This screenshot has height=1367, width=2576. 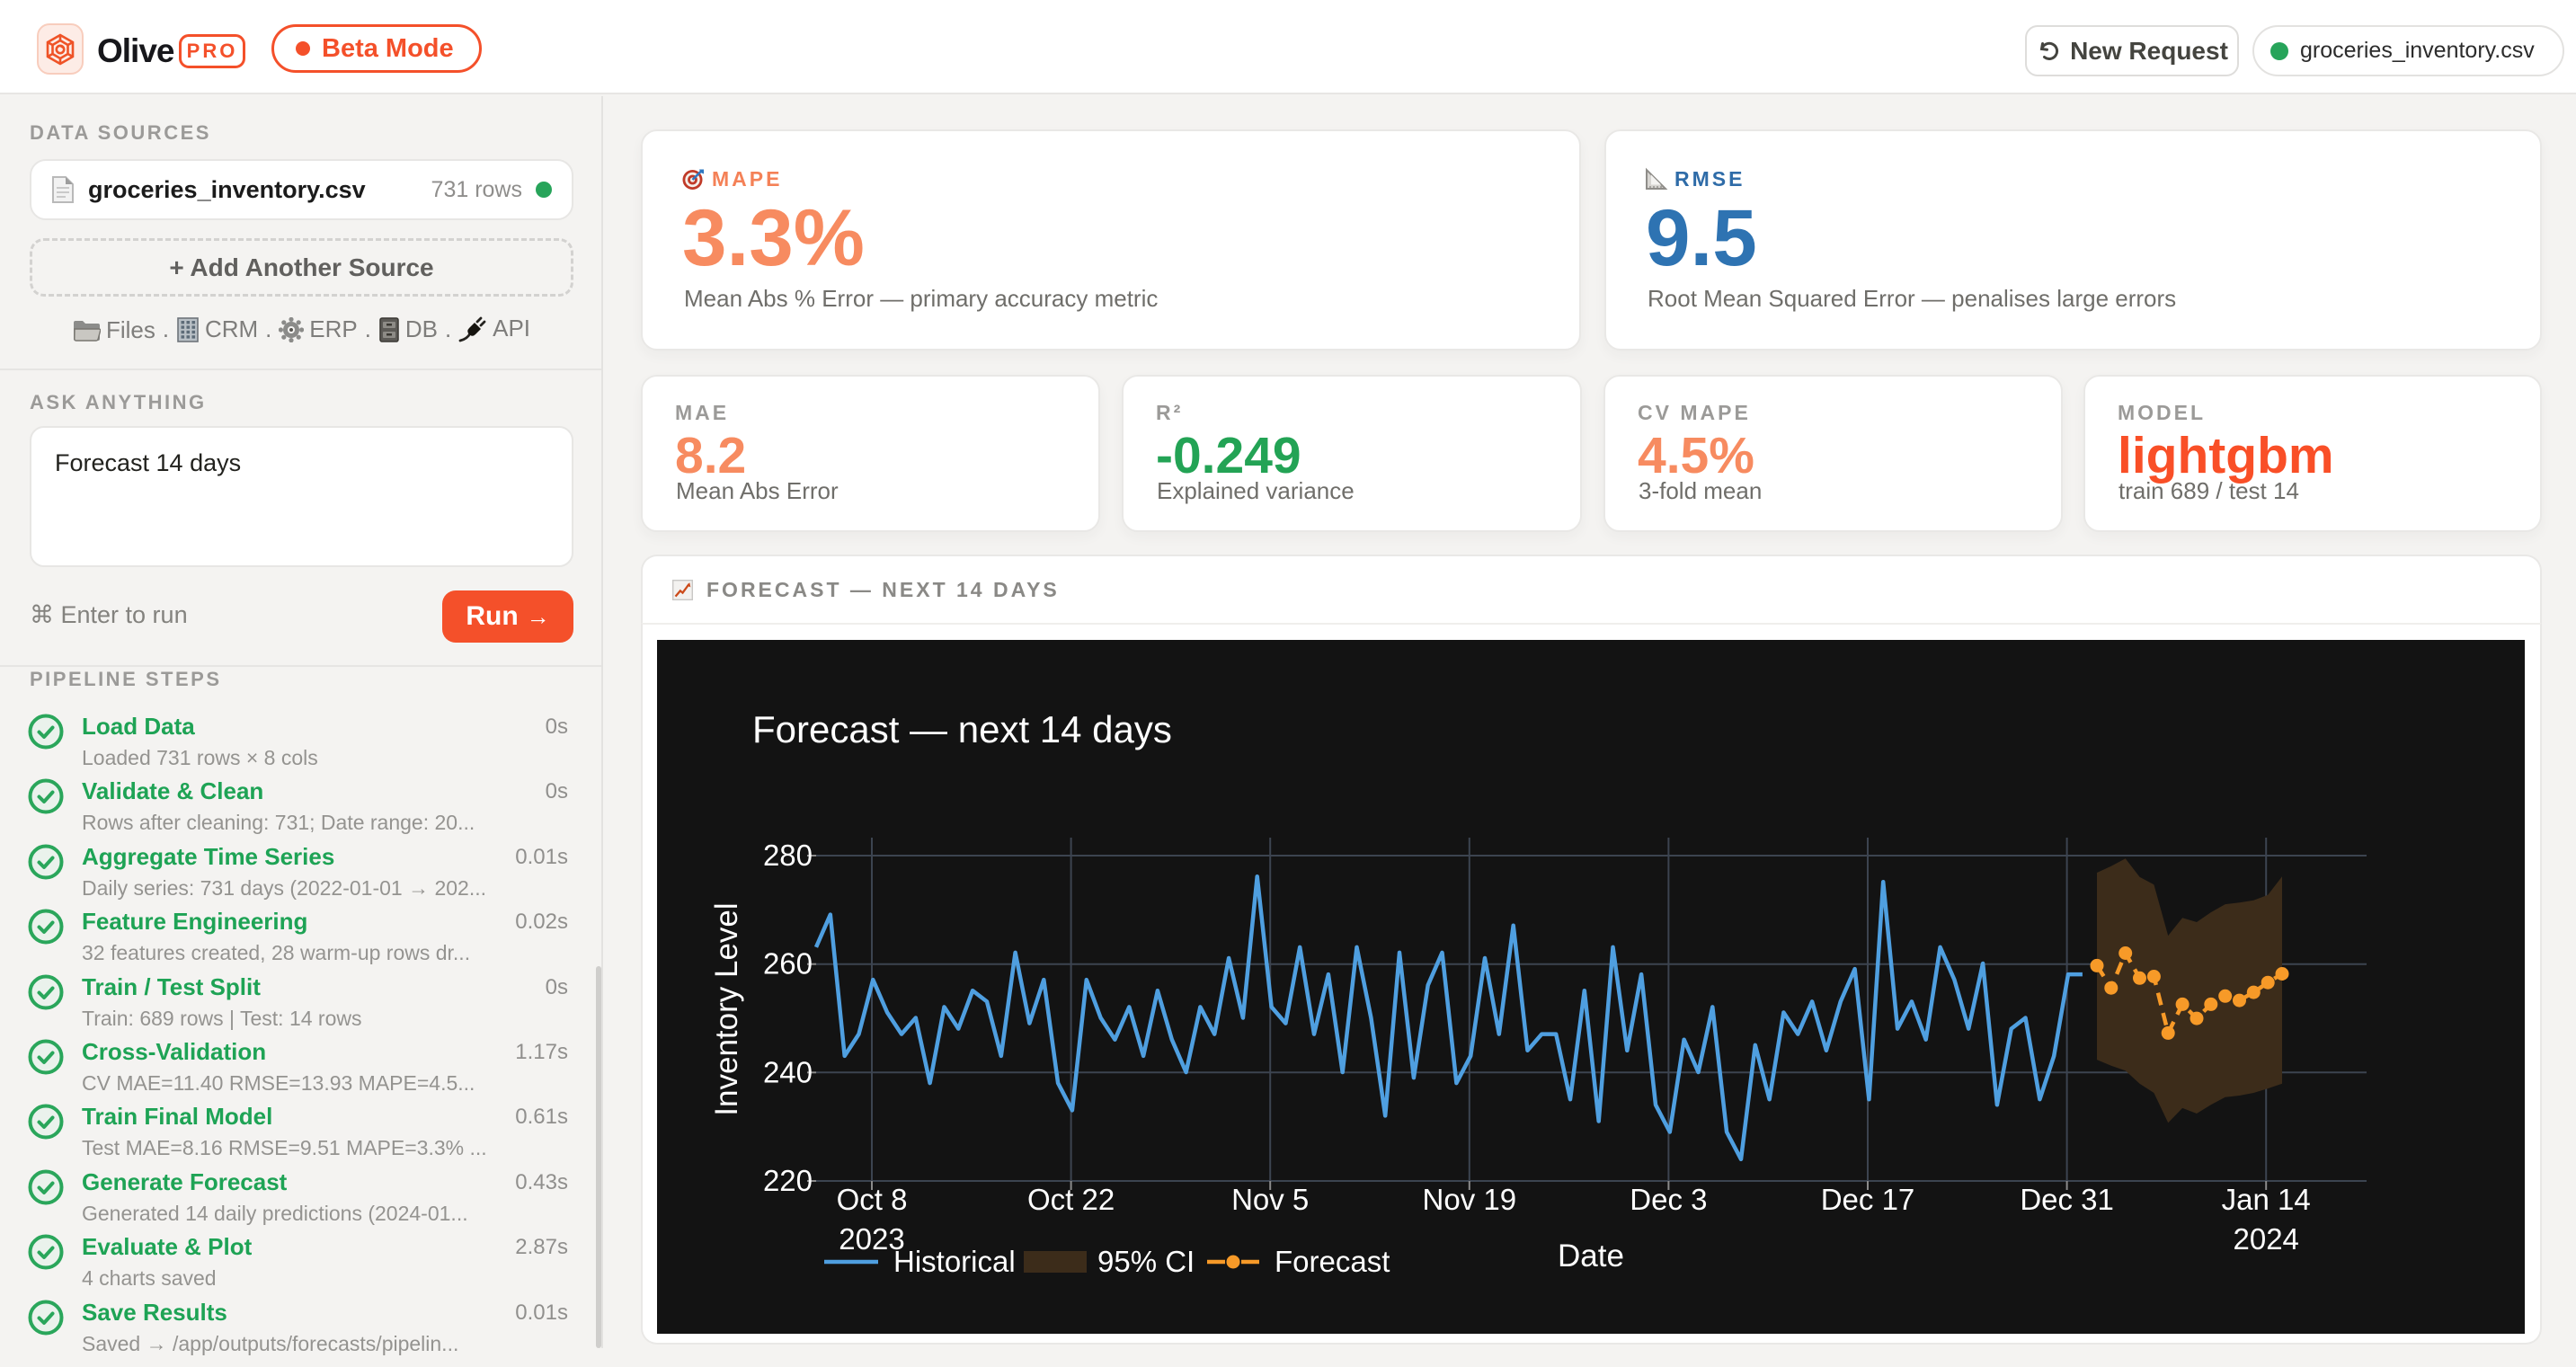 I want to click on svg-text: Jan 14, so click(x=2266, y=1200).